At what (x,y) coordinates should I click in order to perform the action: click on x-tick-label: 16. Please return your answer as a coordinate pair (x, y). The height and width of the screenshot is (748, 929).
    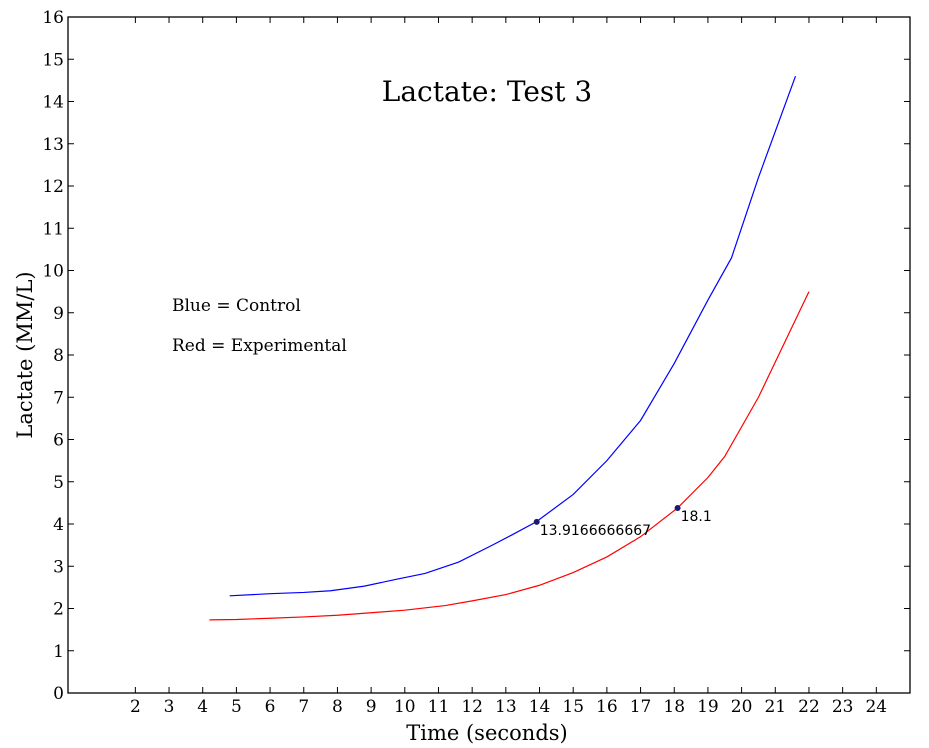
    Looking at the image, I should click on (607, 707).